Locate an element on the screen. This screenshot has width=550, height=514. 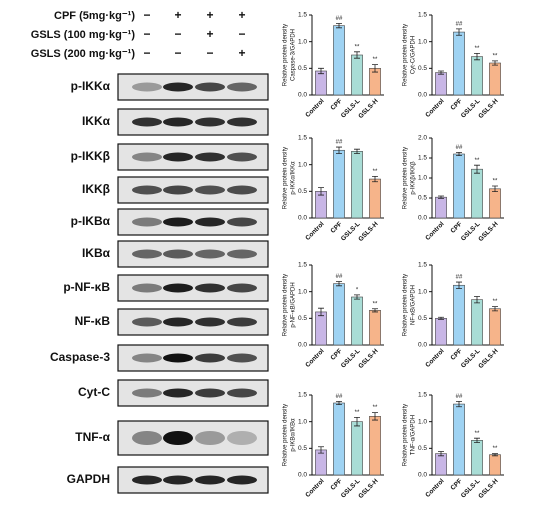
treatment-sign: − is located at coordinates (209, 53).